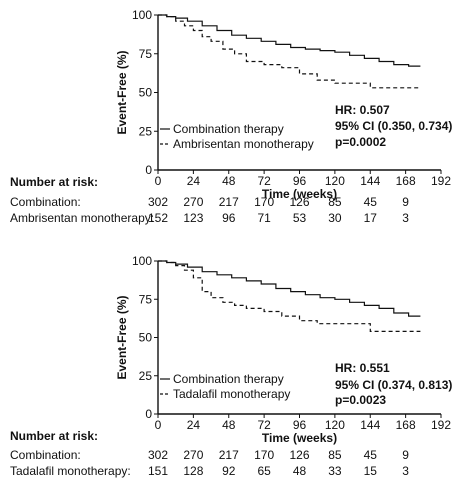 This screenshot has width=475, height=488. I want to click on panel1-x-tick-label: 96, so click(300, 181).